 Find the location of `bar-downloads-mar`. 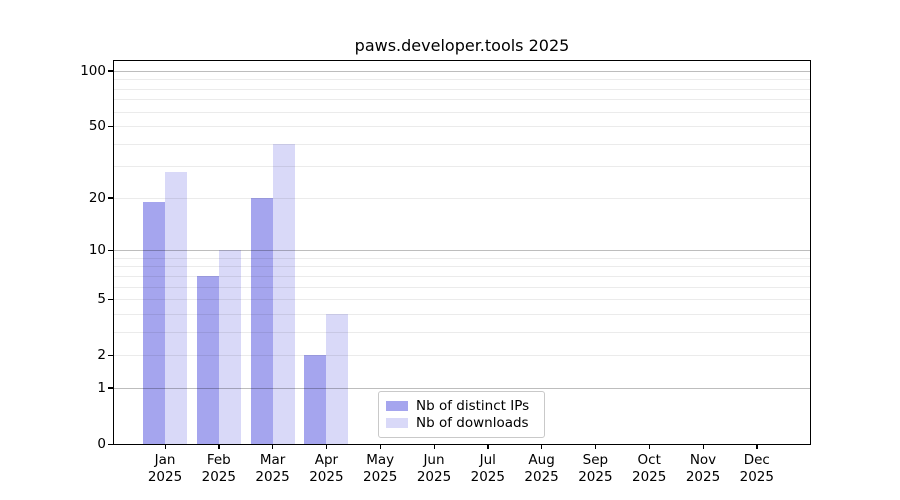

bar-downloads-mar is located at coordinates (283, 293).